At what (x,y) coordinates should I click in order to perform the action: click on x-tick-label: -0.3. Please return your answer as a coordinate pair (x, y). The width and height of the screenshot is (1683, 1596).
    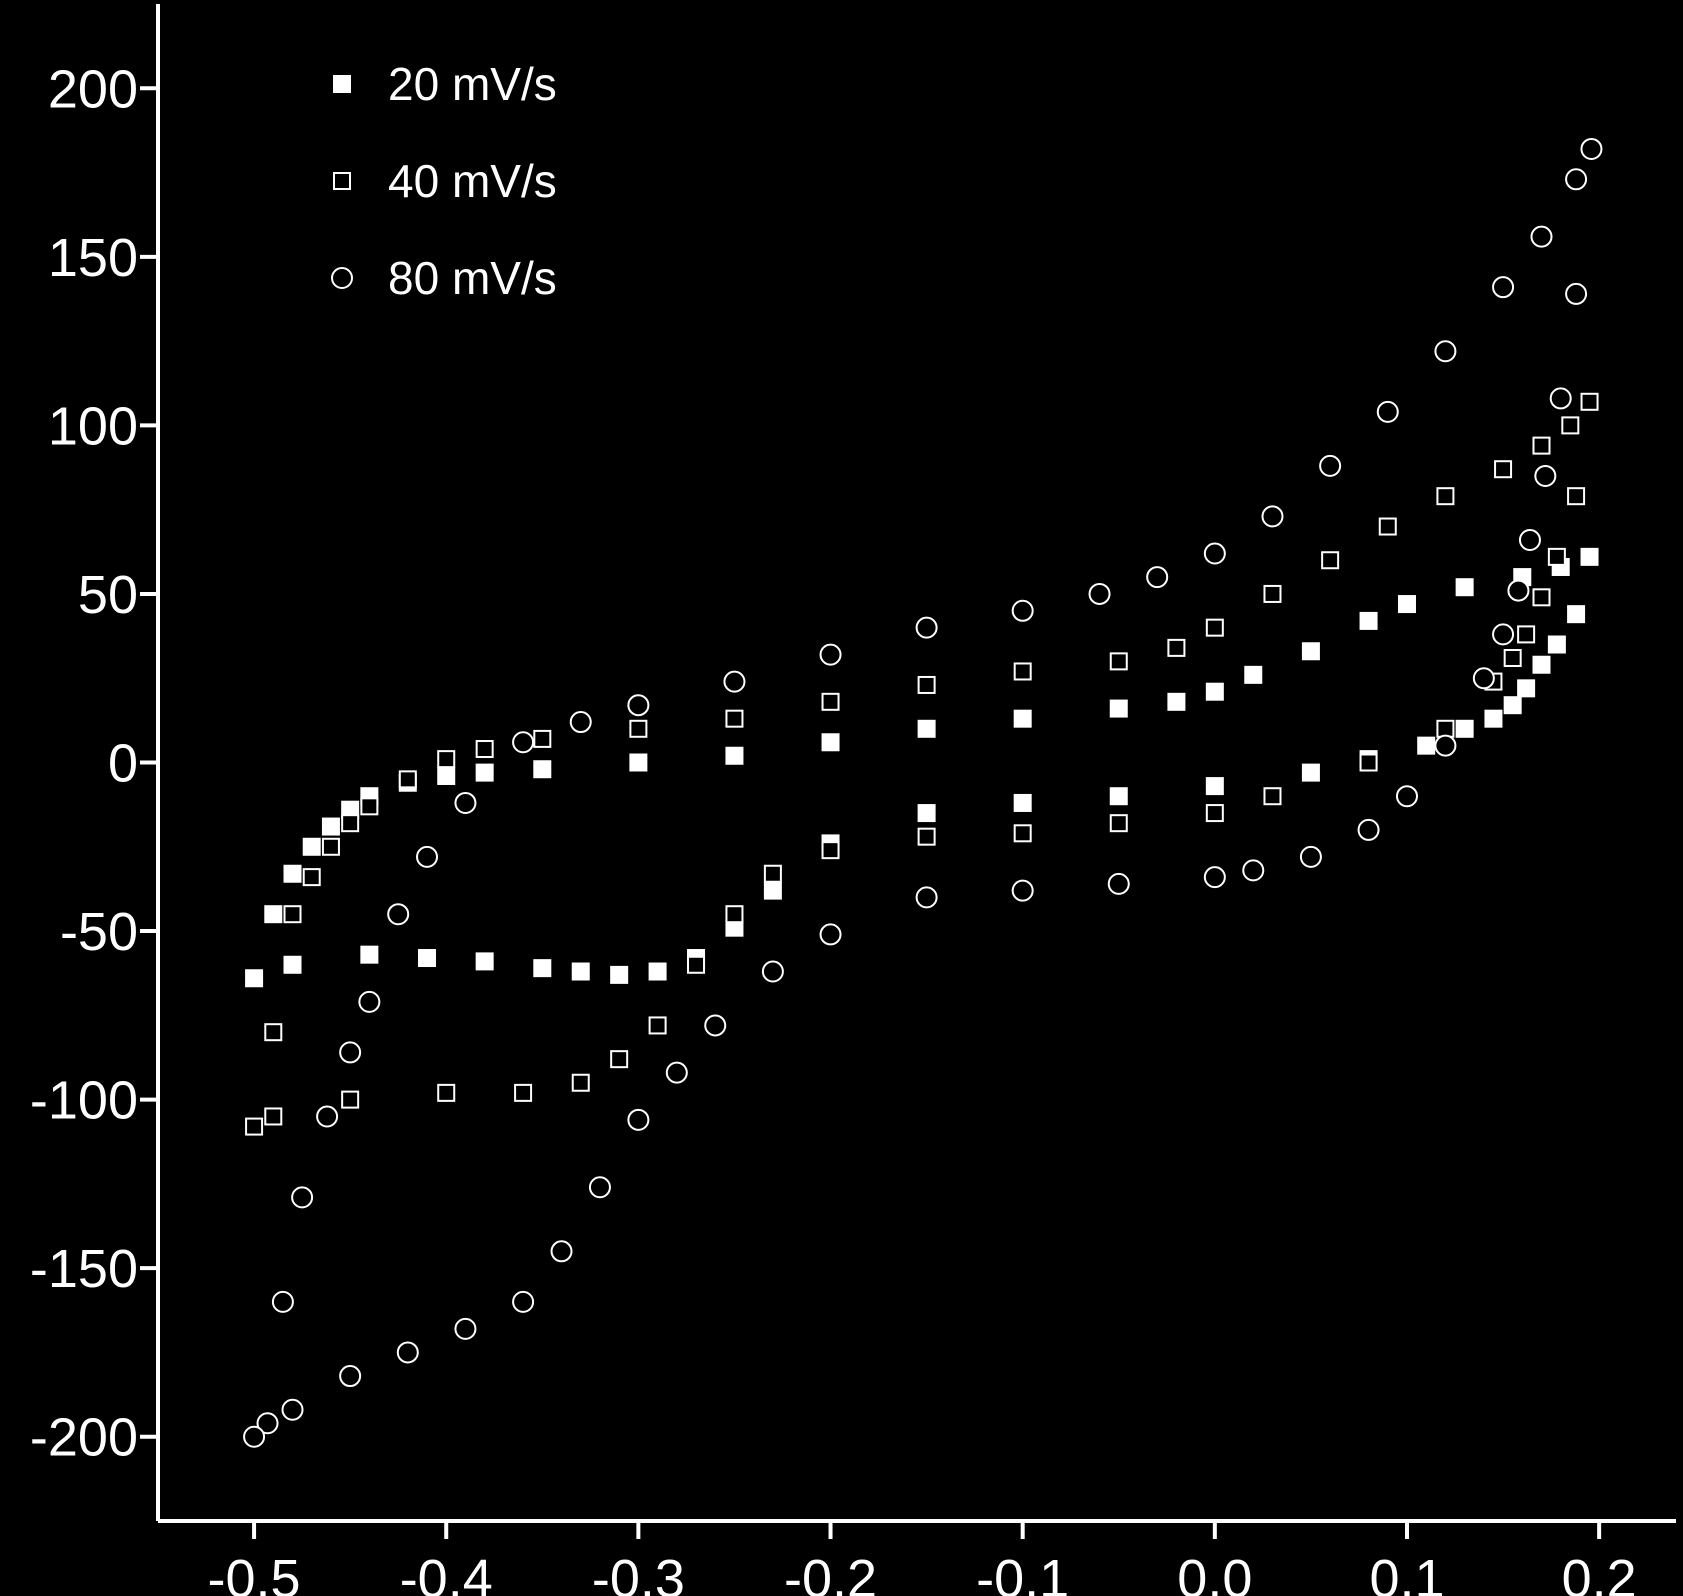
    Looking at the image, I should click on (638, 1572).